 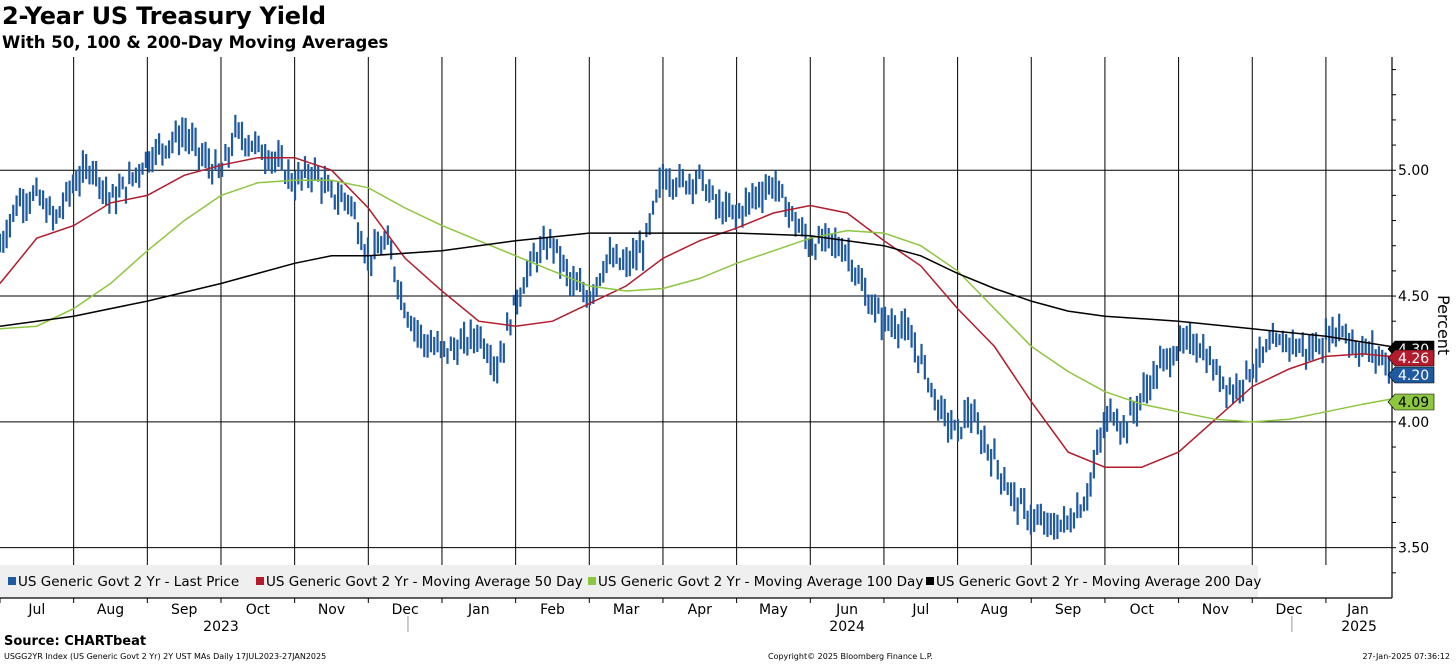 I want to click on end-label-value: 4.09, so click(x=1413, y=403).